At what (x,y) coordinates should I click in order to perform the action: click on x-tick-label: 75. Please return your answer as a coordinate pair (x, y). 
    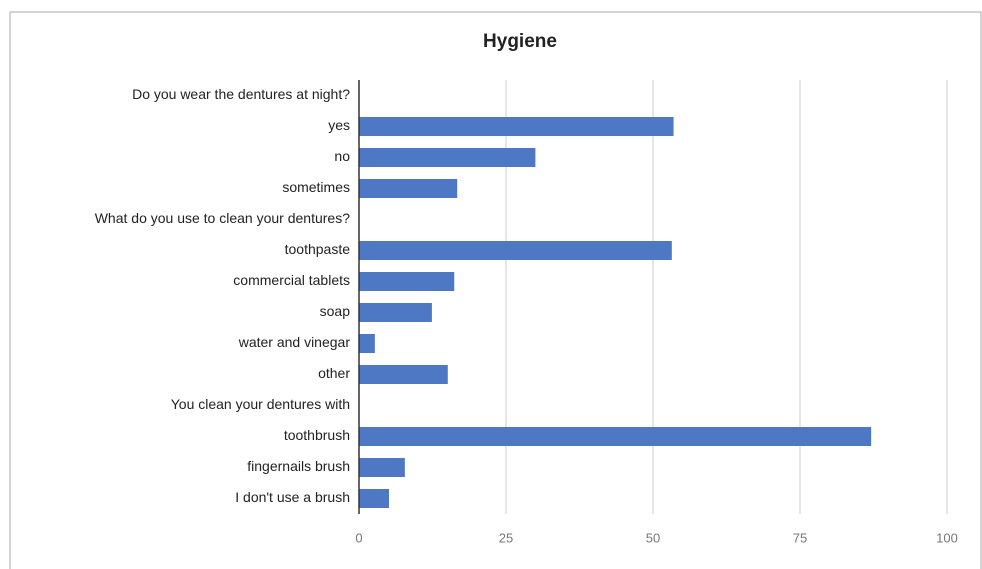
    Looking at the image, I should click on (800, 537).